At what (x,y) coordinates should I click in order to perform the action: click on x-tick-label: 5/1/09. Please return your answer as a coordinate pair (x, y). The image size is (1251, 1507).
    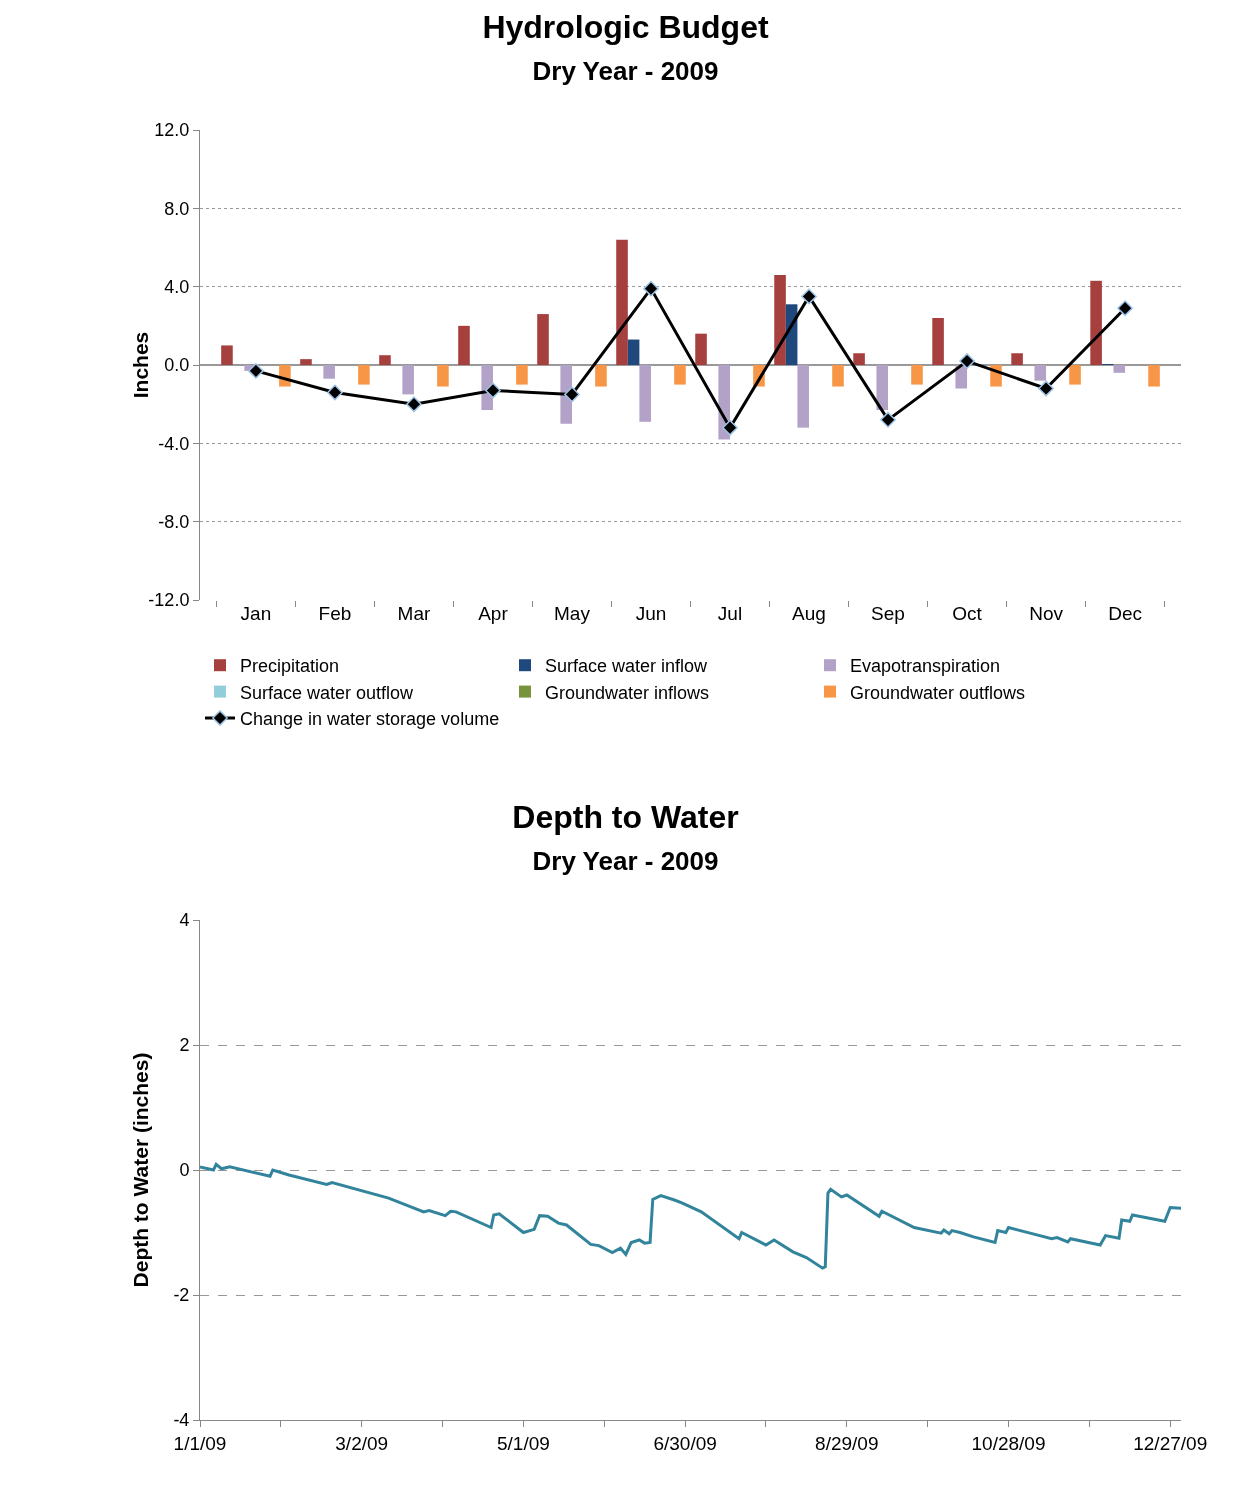
    Looking at the image, I should click on (523, 1443).